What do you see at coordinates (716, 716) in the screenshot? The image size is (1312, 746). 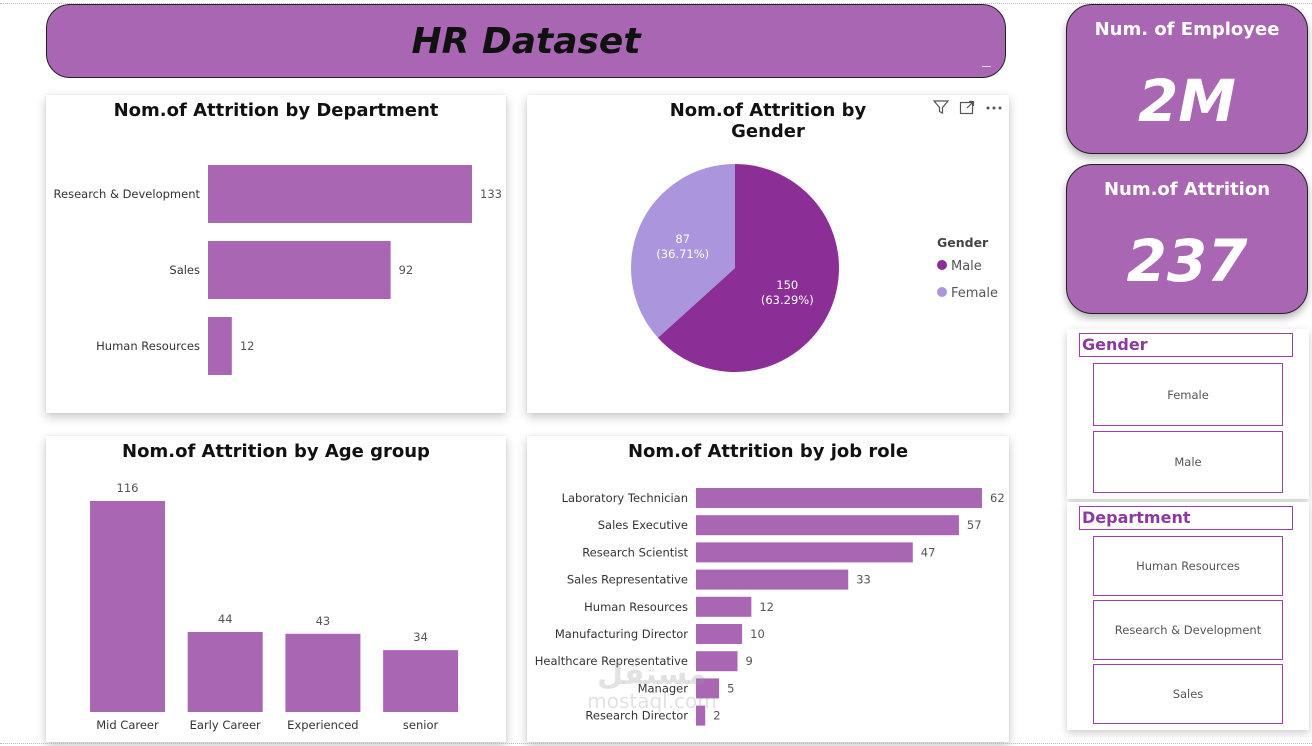 I see `data-label-research-director: 2` at bounding box center [716, 716].